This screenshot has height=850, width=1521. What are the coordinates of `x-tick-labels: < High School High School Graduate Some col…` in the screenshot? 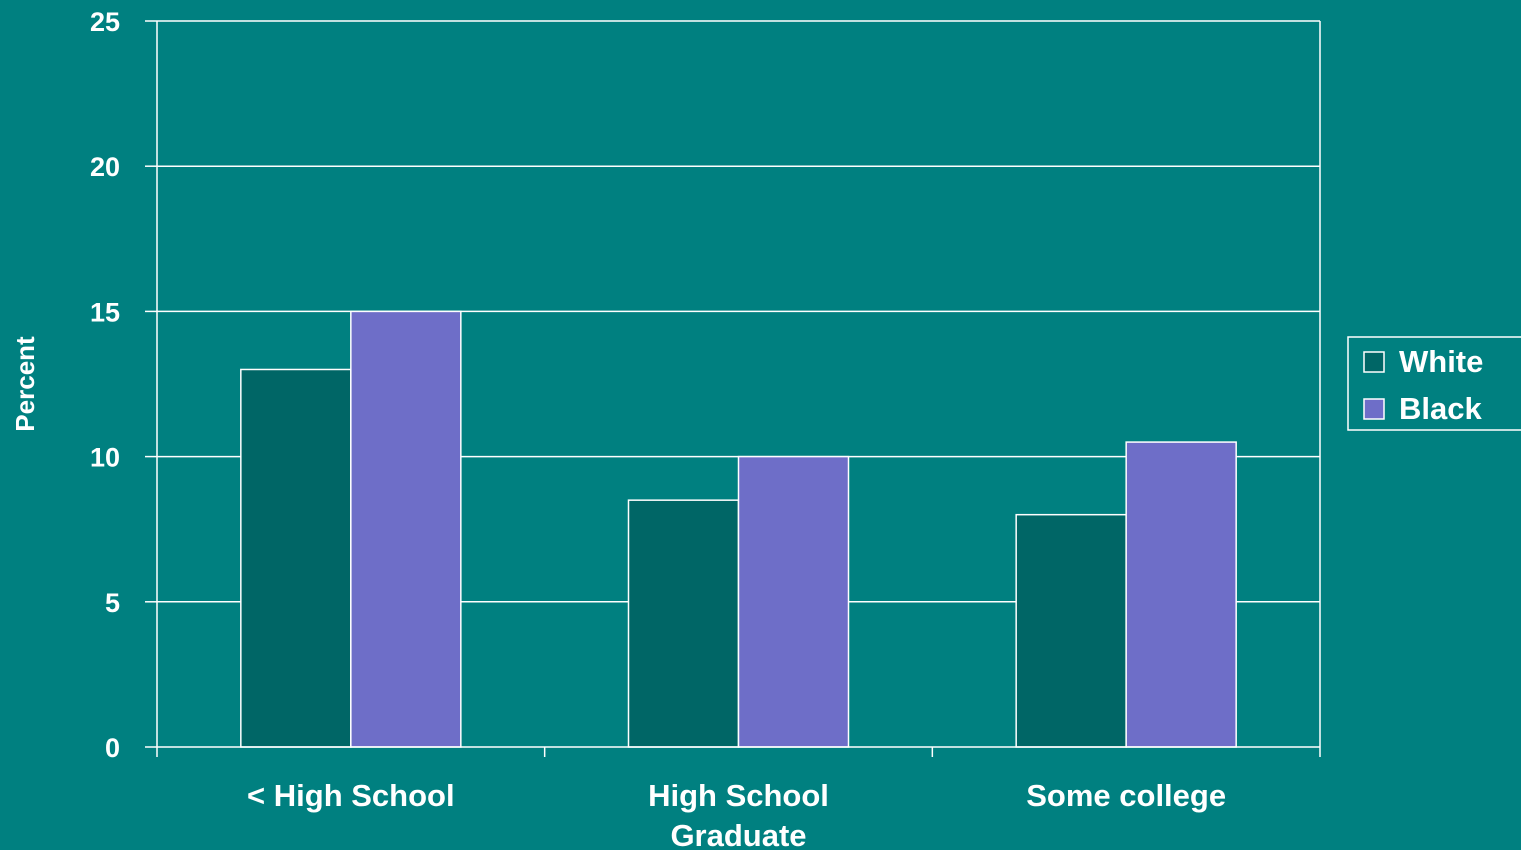 It's located at (736, 814).